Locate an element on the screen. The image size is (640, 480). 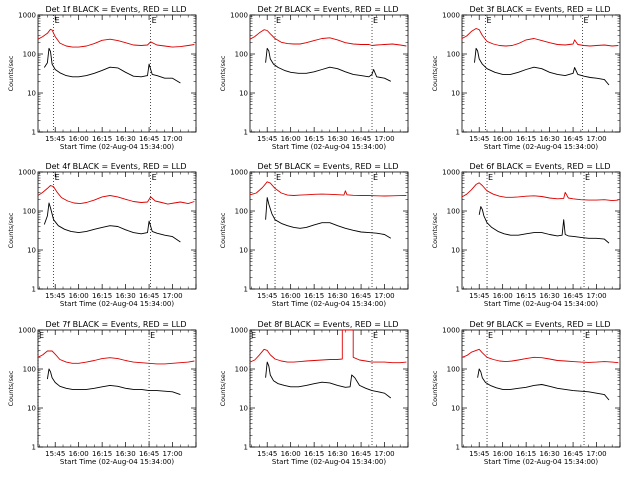
panel-title: Det 4f BLACK = Events, RED = LLD is located at coordinates (115, 166).